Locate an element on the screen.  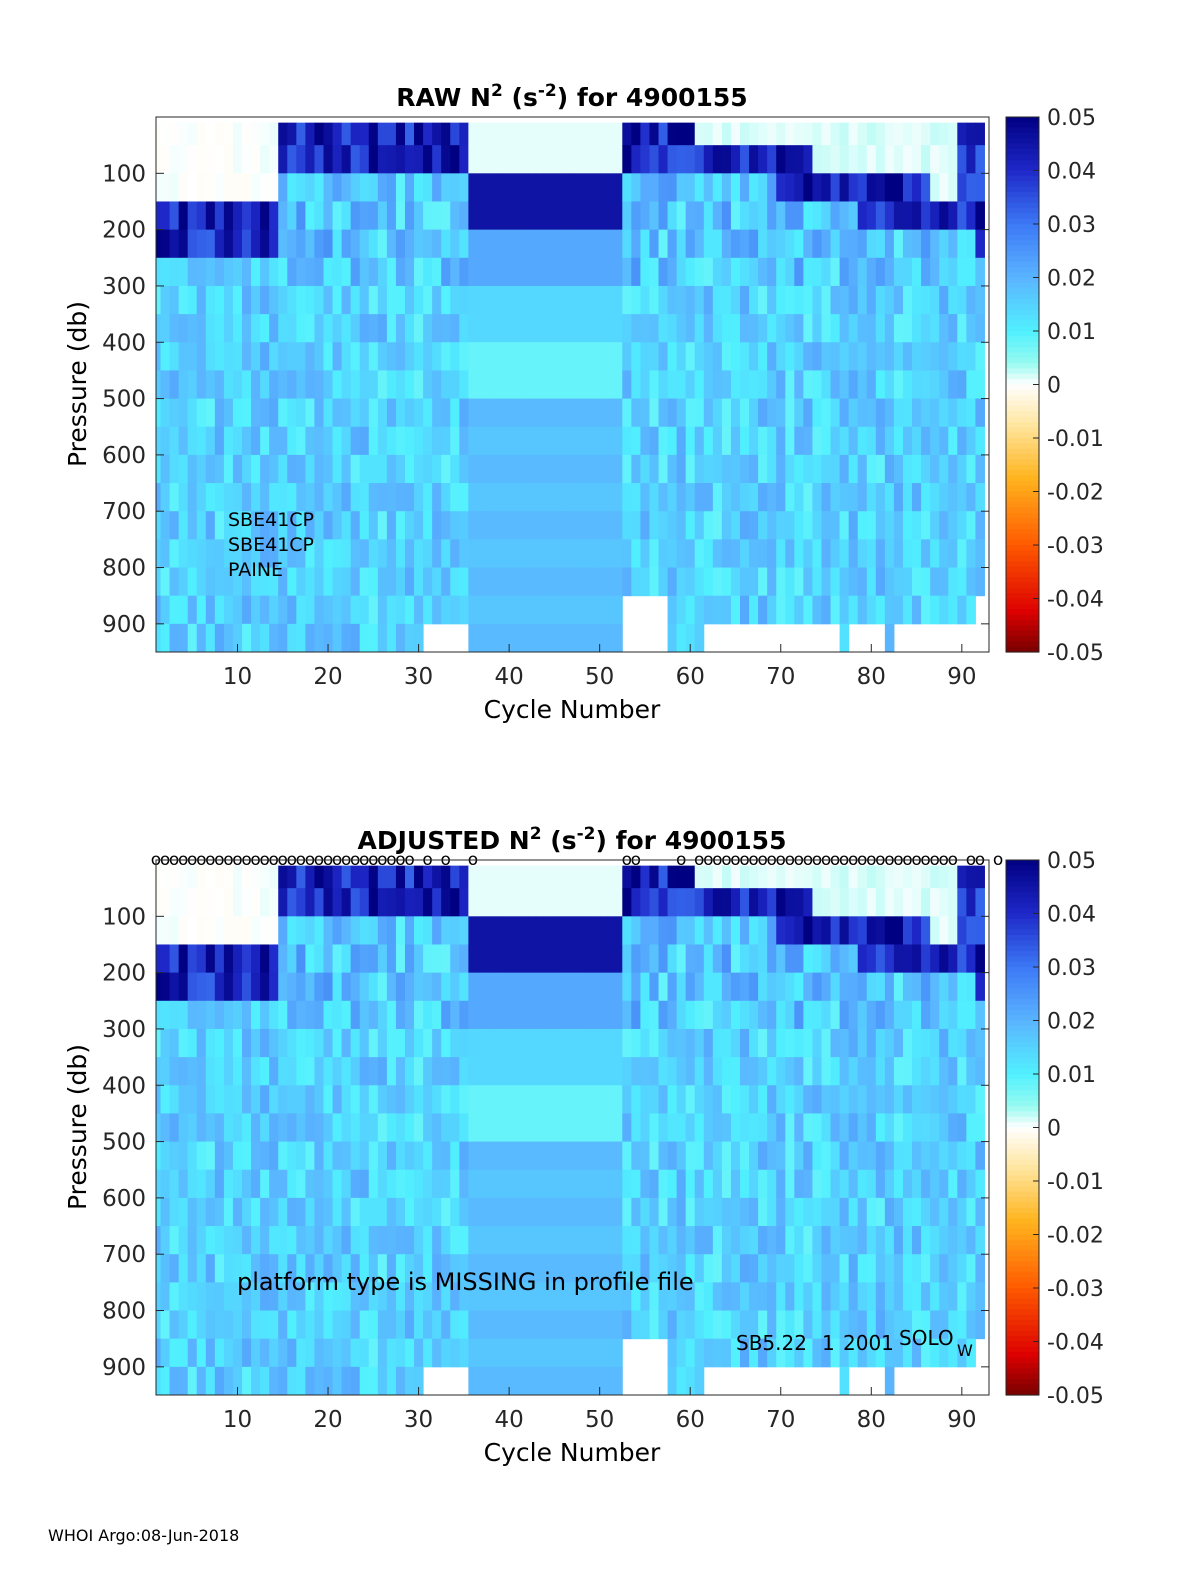
colorbar-tick-label: 0.04 is located at coordinates (1071, 915).